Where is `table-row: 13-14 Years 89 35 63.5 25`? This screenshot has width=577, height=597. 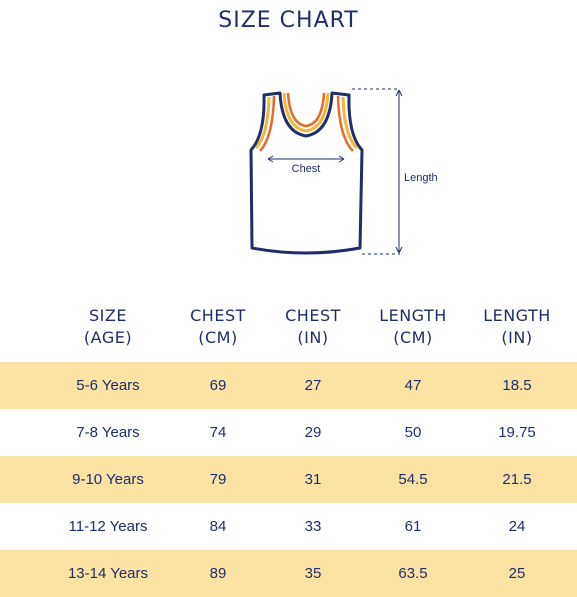
table-row: 13-14 Years 89 35 63.5 25 is located at coordinates (288, 573).